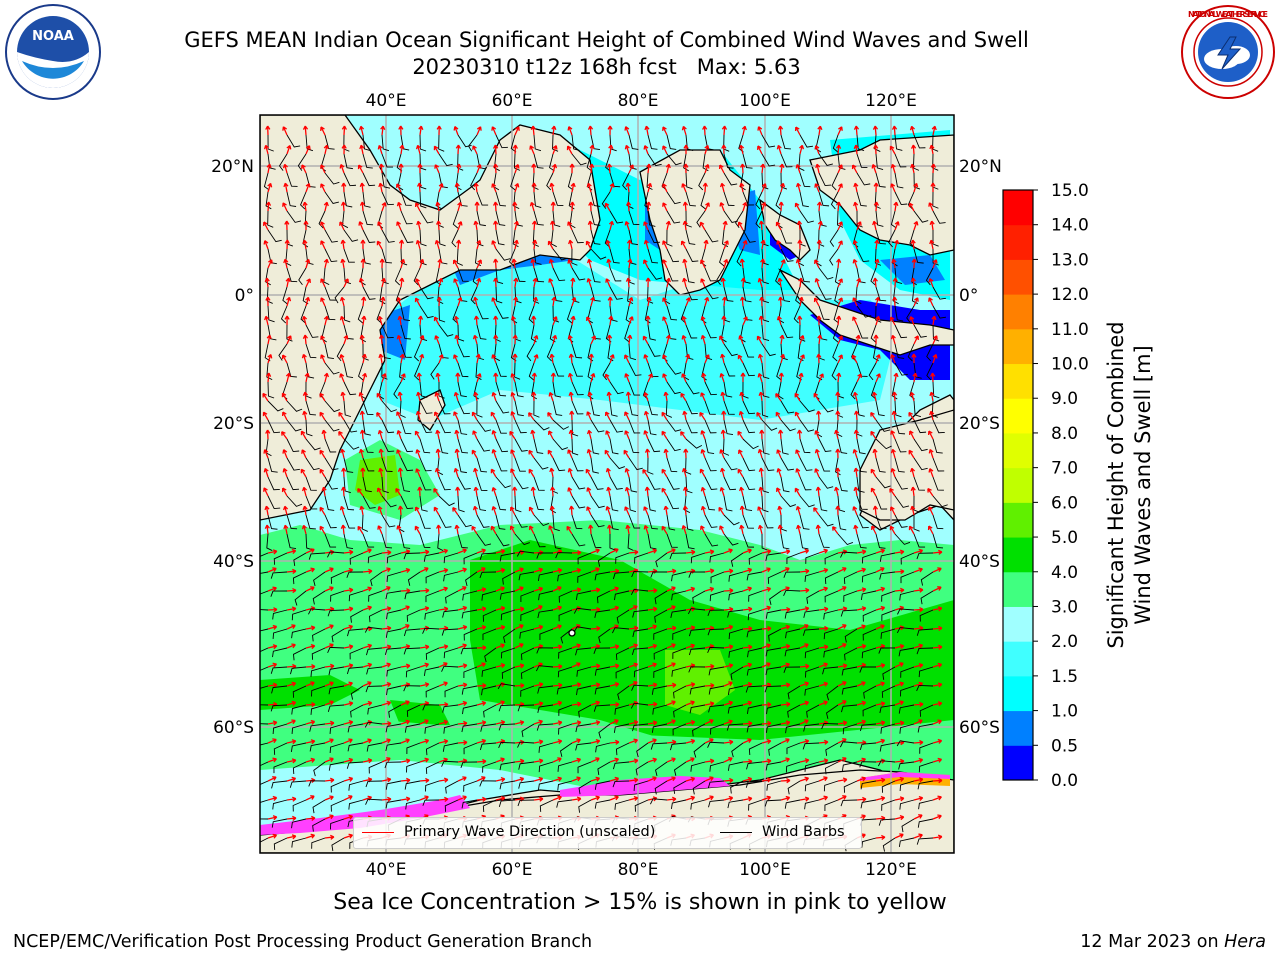  What do you see at coordinates (378, 832) in the screenshot?
I see `legend-swatch-red` at bounding box center [378, 832].